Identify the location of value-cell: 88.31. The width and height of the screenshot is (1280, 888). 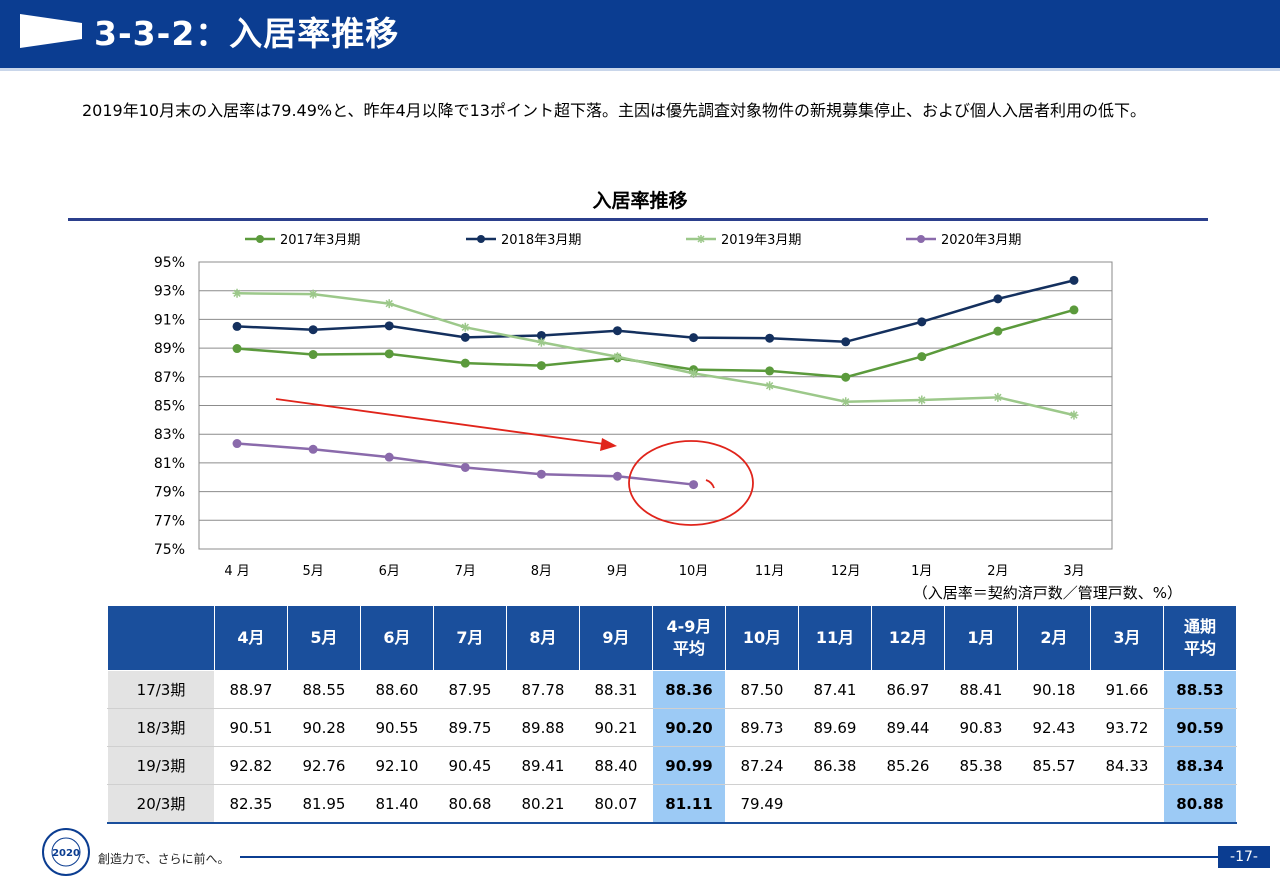
(616, 689).